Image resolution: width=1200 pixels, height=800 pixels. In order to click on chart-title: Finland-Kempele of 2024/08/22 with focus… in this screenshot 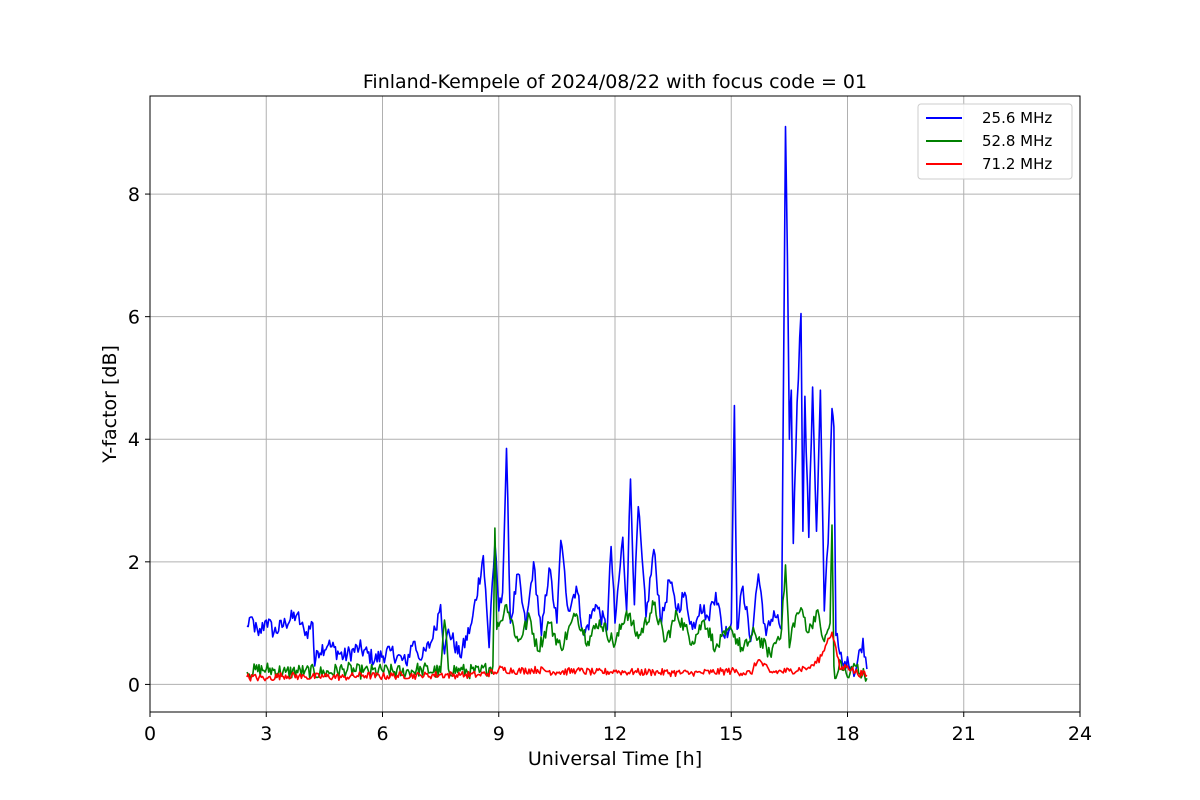, I will do `click(615, 82)`.